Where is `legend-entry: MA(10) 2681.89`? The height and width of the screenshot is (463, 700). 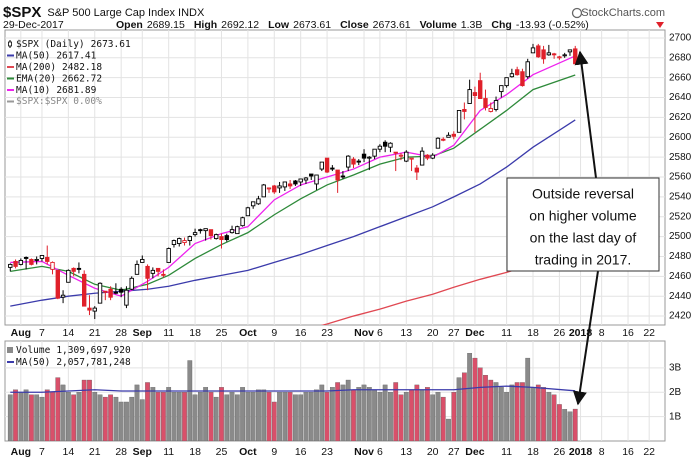 legend-entry: MA(10) 2681.89 is located at coordinates (56, 90).